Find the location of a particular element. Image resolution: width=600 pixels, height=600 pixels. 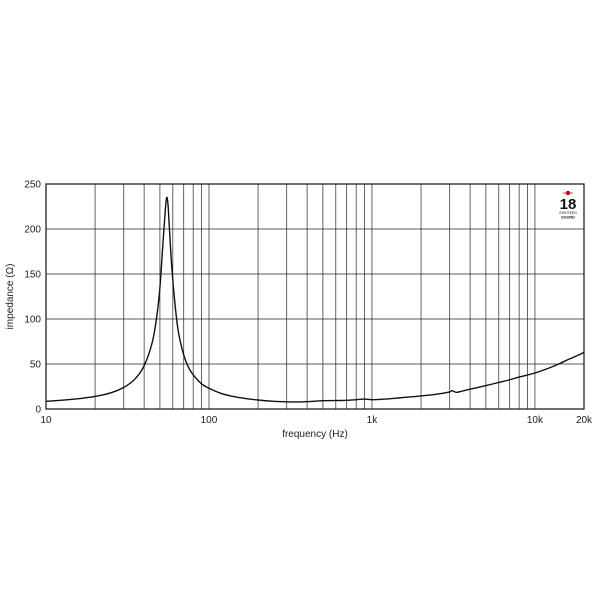

y-tick-label: 0 is located at coordinates (38, 410).